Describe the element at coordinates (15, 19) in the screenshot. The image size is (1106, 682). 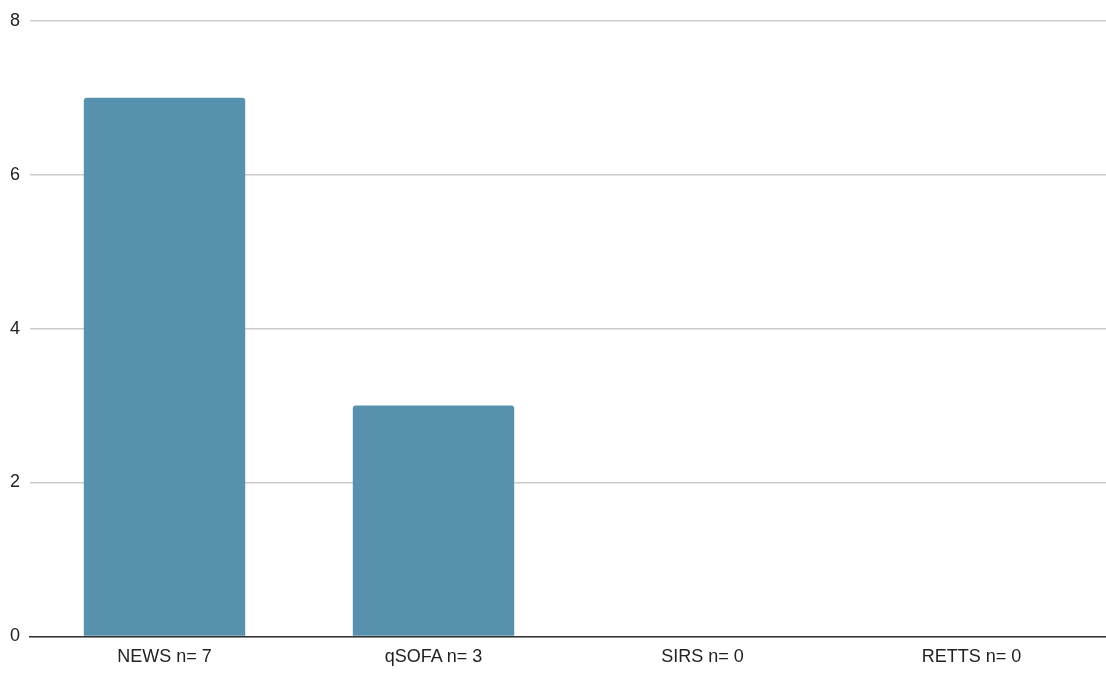
I see `y-tick-label: 8` at that location.